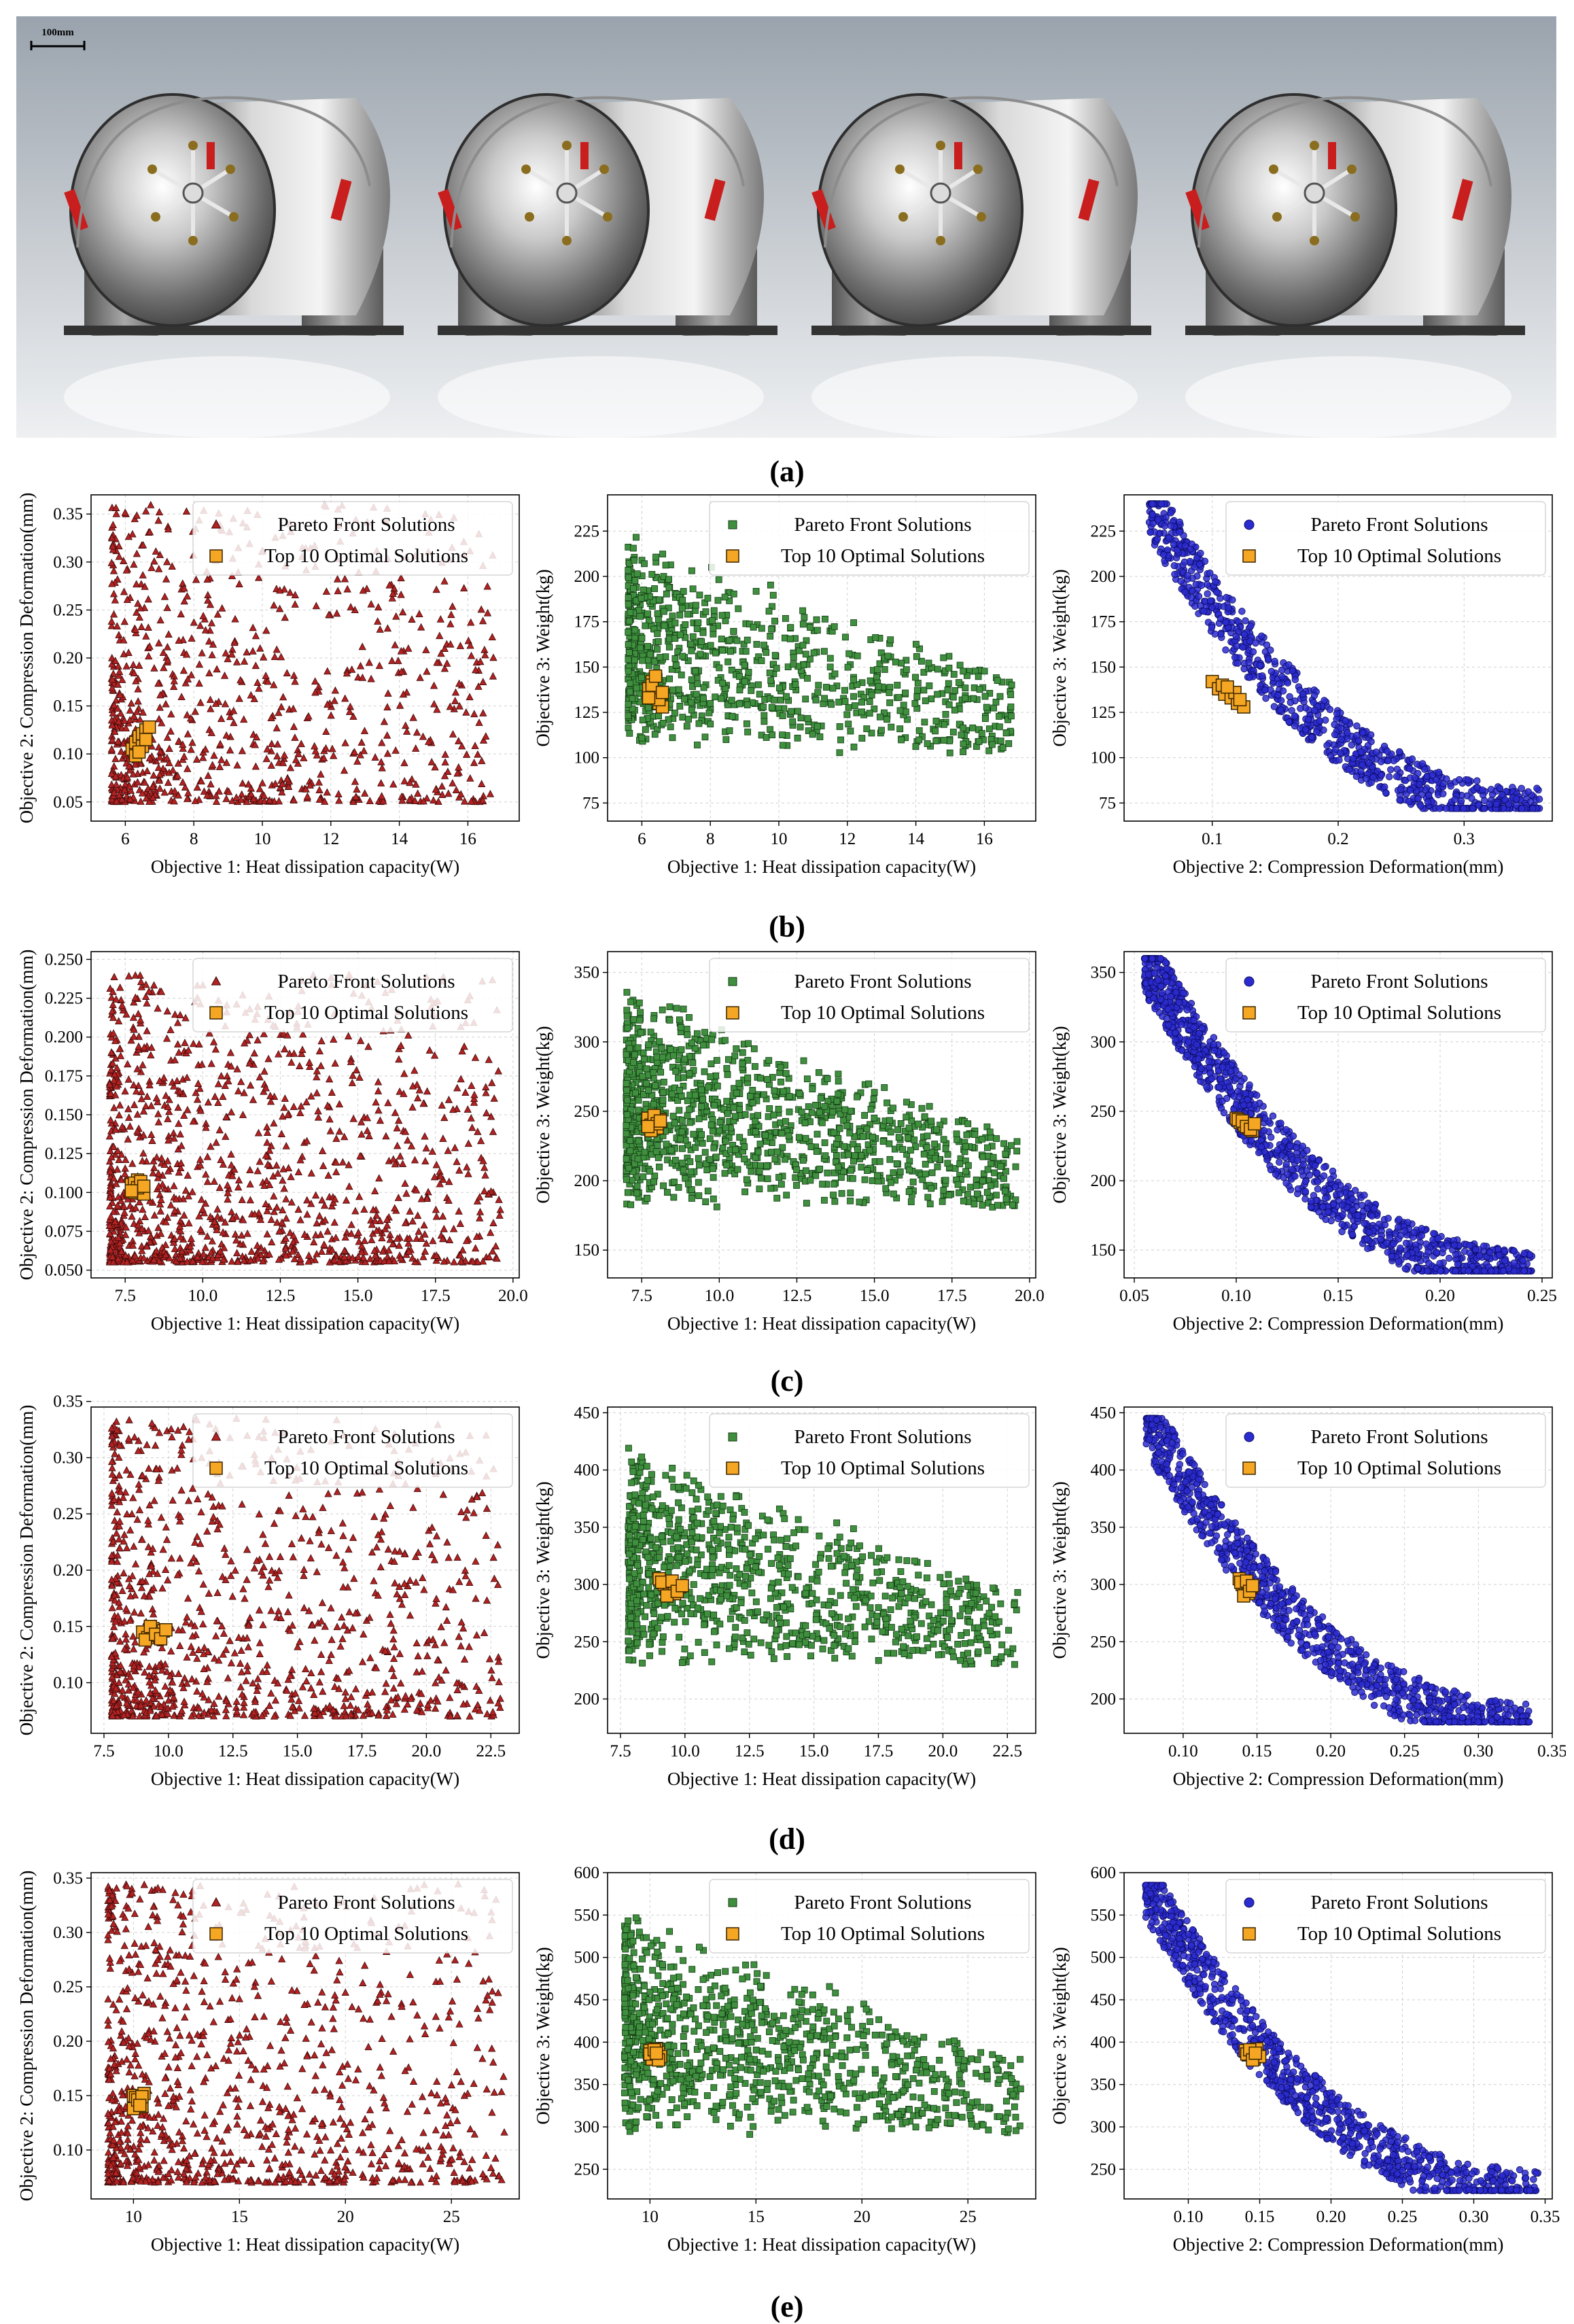  I want to click on x-tick-label: 8, so click(194, 839).